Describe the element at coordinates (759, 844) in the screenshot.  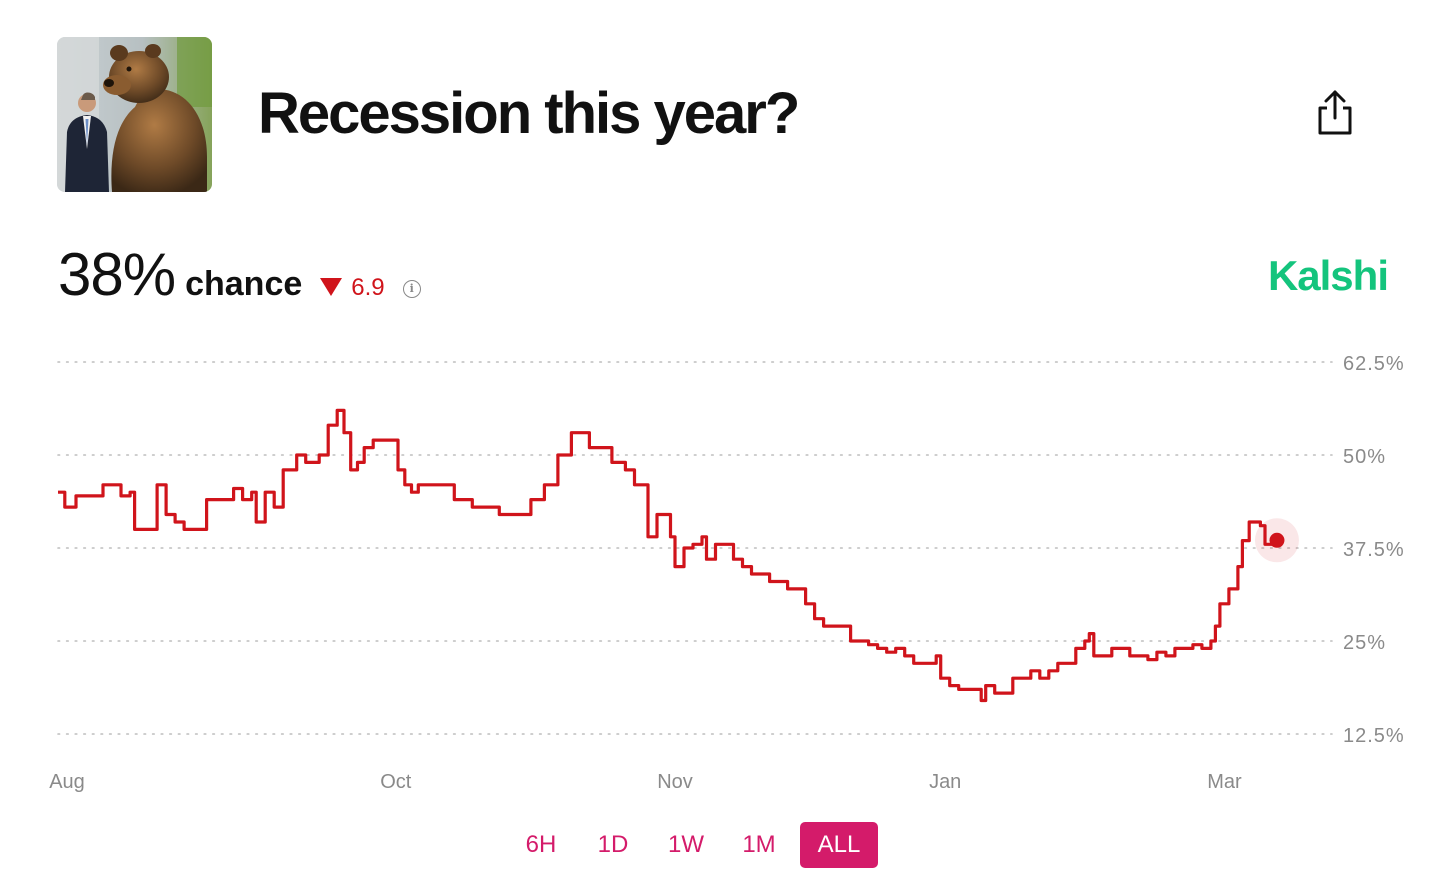
I see `range-button-1m: 1M` at that location.